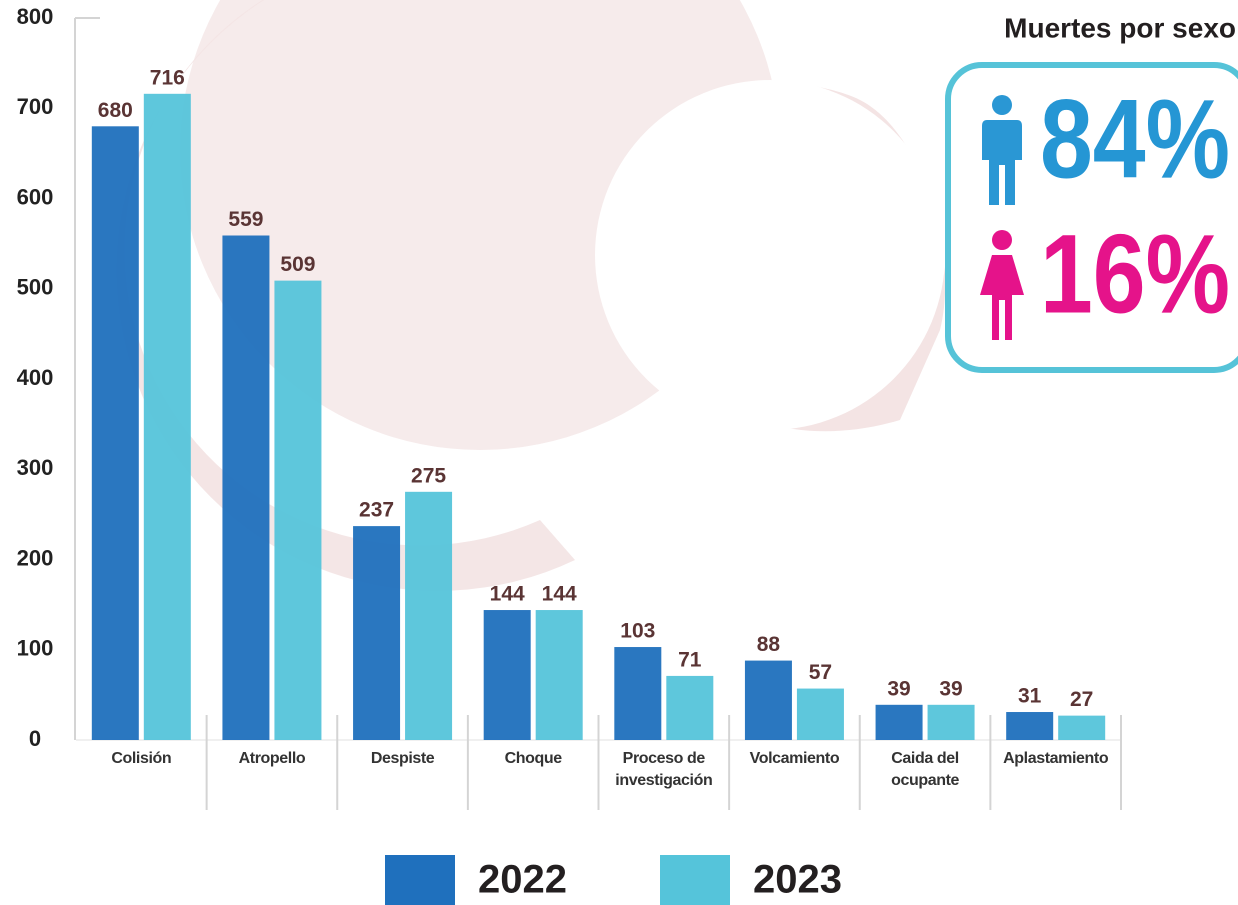 The height and width of the screenshot is (905, 1238). Describe the element at coordinates (1120, 27) in the screenshot. I see `inset-title: Muertes por sexo` at that location.